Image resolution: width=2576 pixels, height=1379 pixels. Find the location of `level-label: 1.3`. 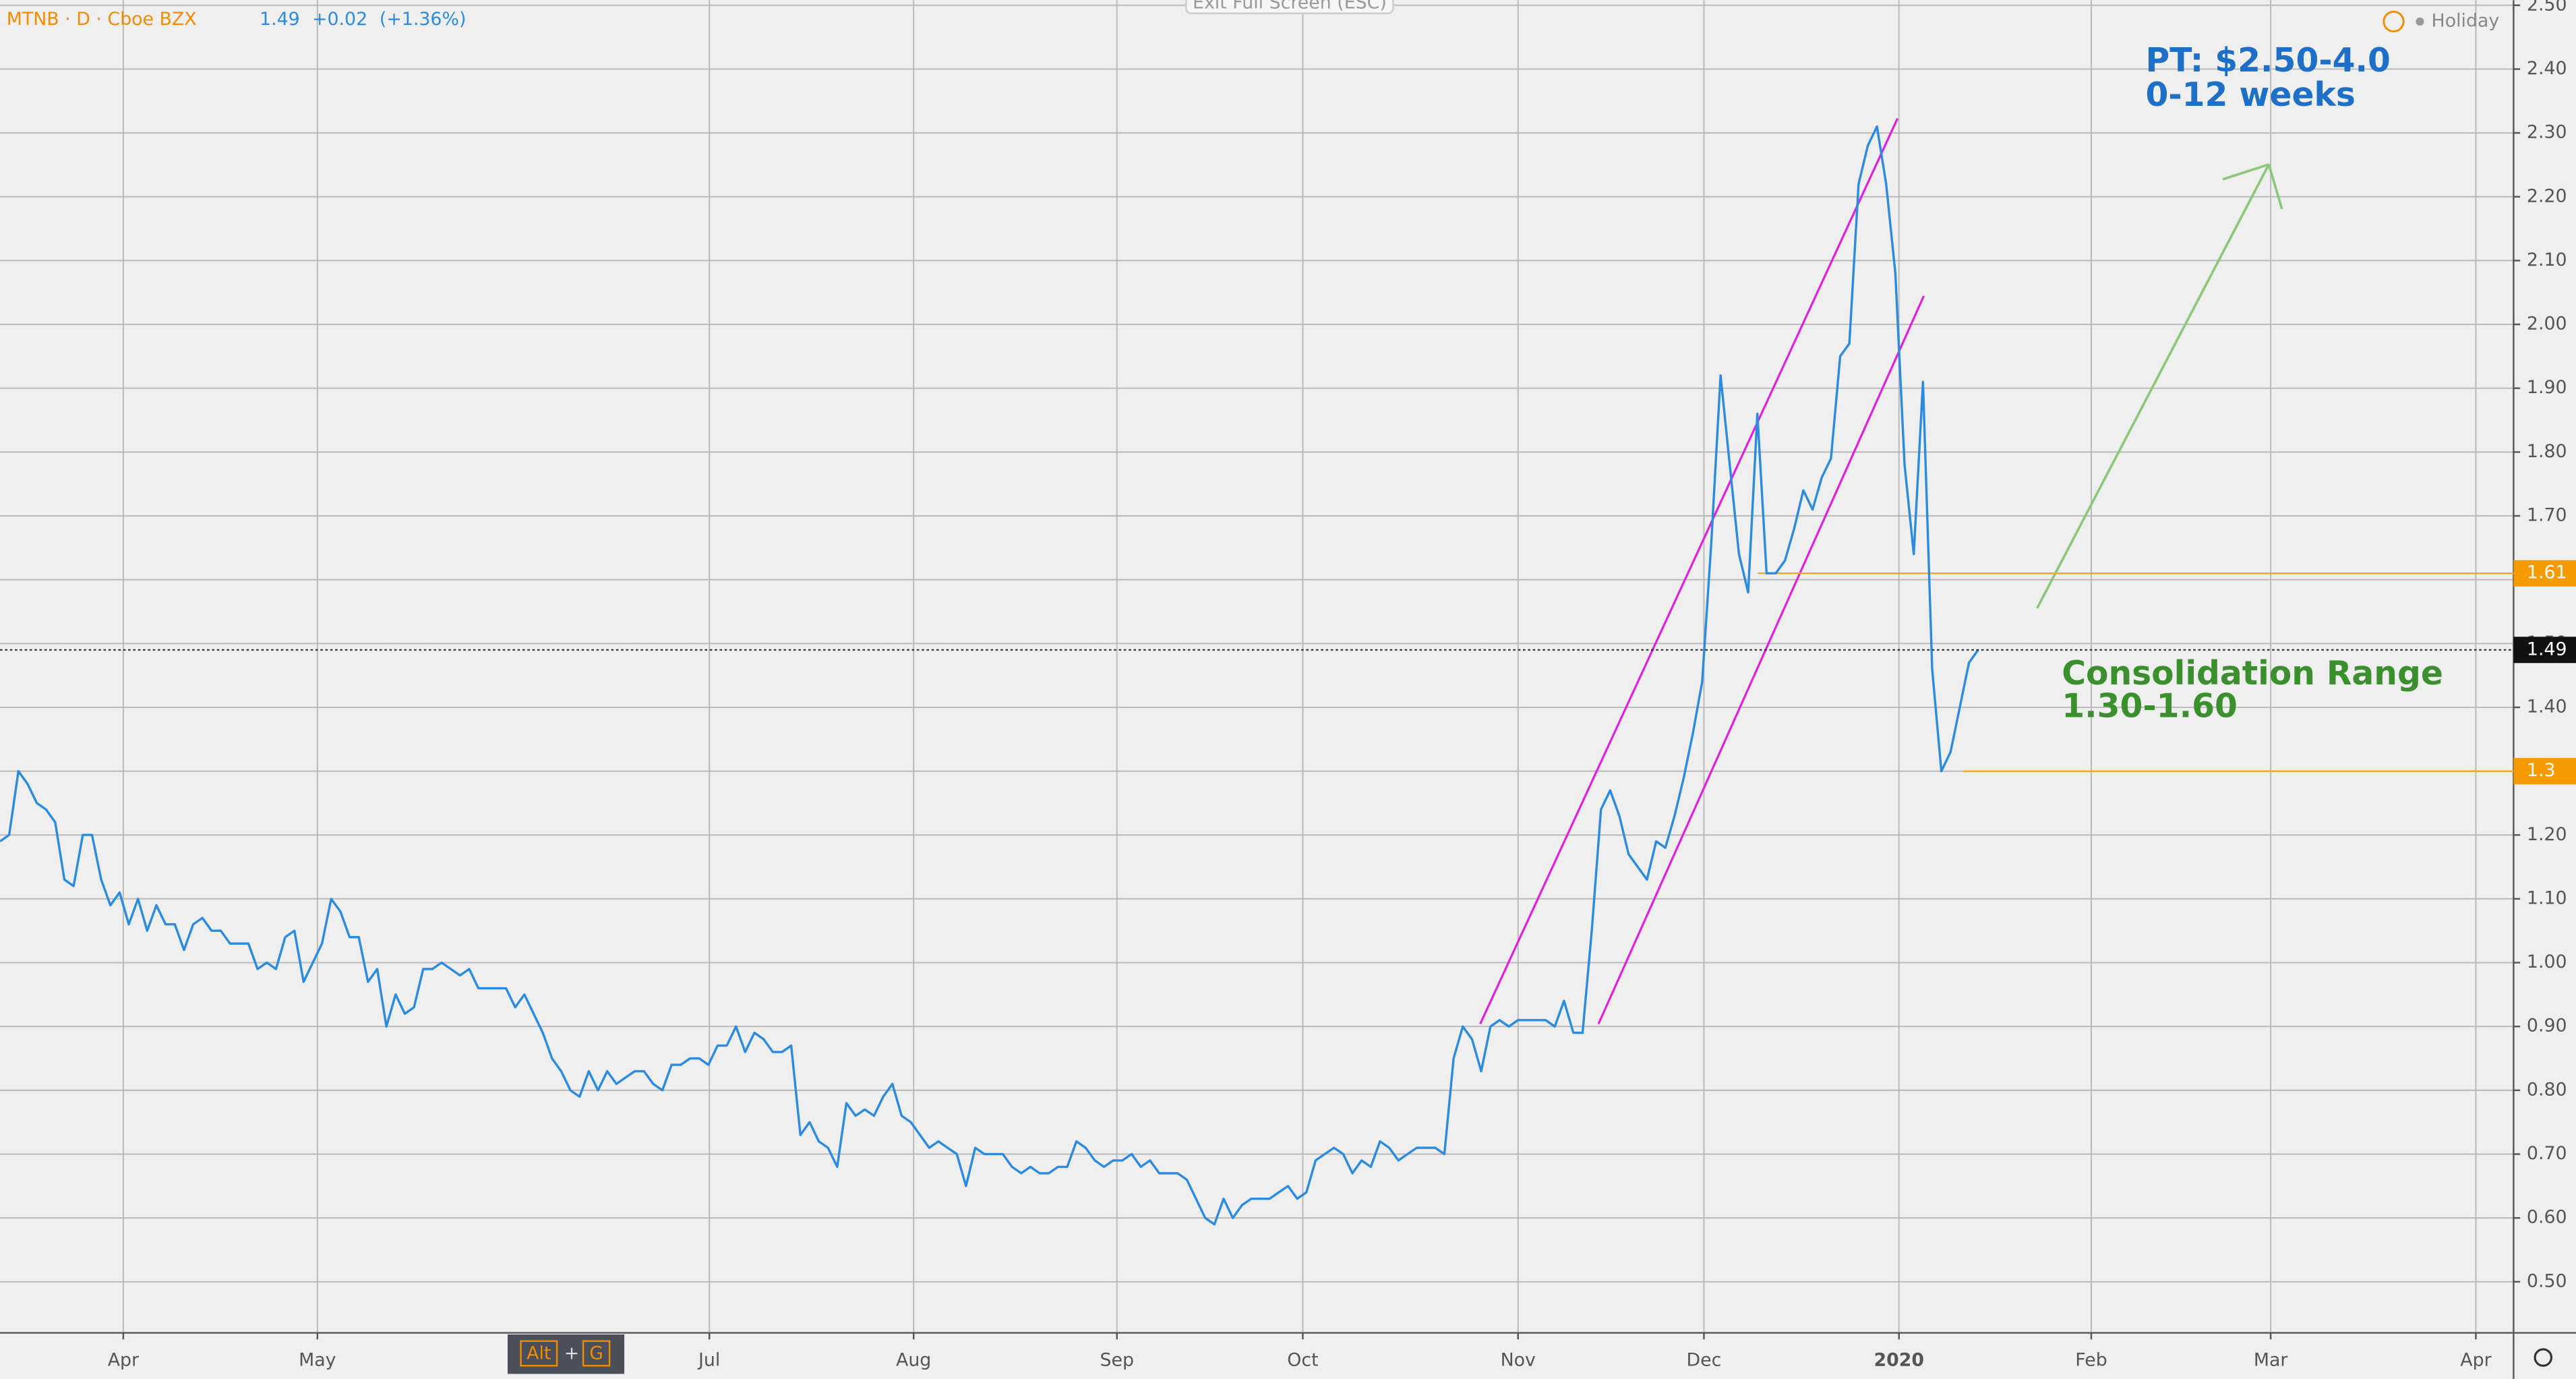

level-label: 1.3 is located at coordinates (2541, 770).